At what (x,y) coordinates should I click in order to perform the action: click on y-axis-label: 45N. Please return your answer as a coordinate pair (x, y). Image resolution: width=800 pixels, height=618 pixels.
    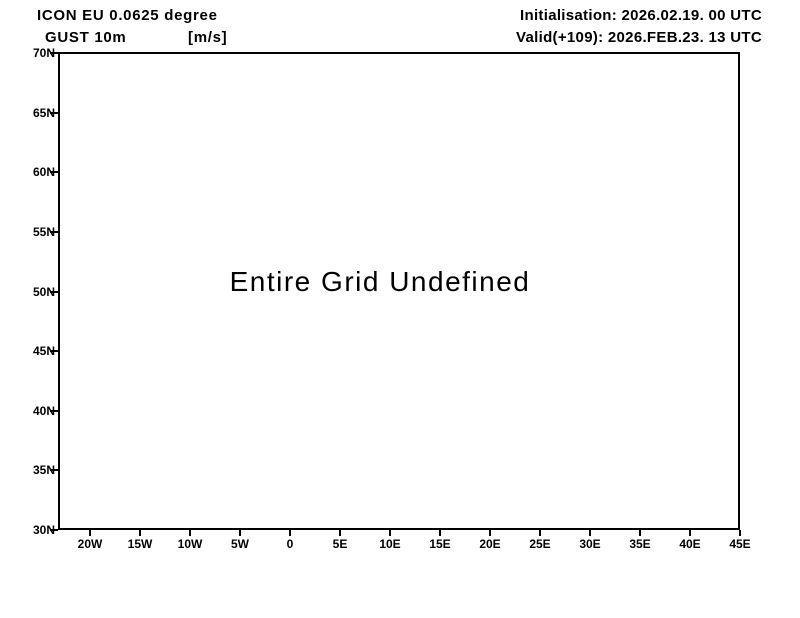
    Looking at the image, I should click on (43, 351).